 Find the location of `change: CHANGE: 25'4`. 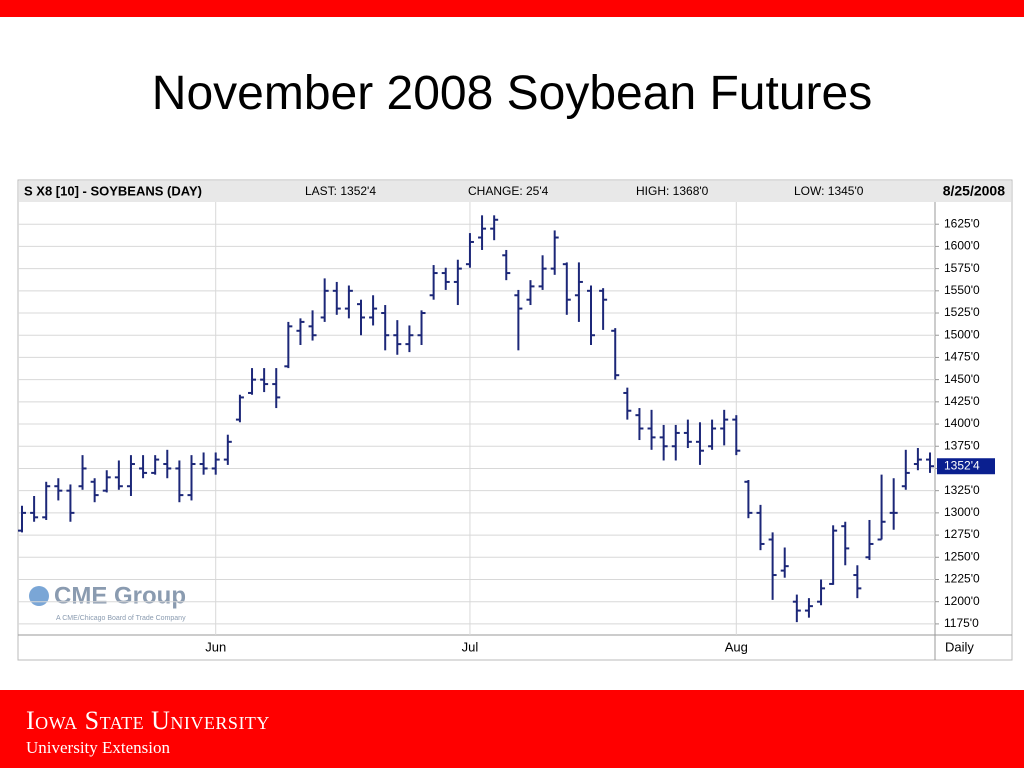

change: CHANGE: 25'4 is located at coordinates (508, 191).